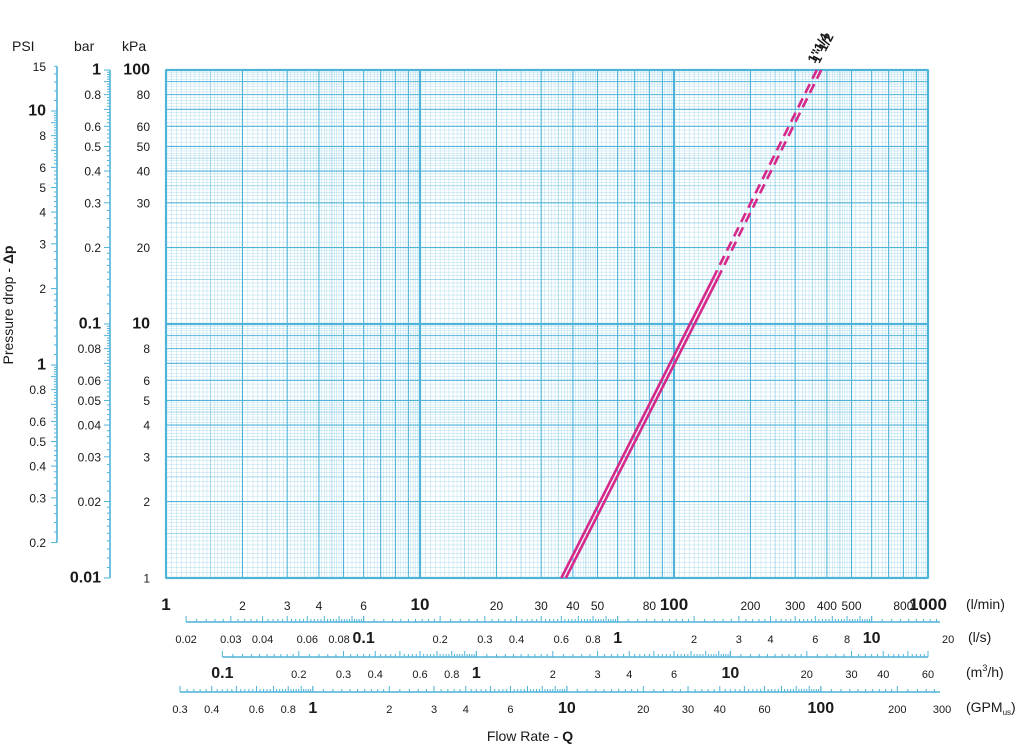  Describe the element at coordinates (146, 579) in the screenshot. I see `kpa-tick-label: 1` at that location.